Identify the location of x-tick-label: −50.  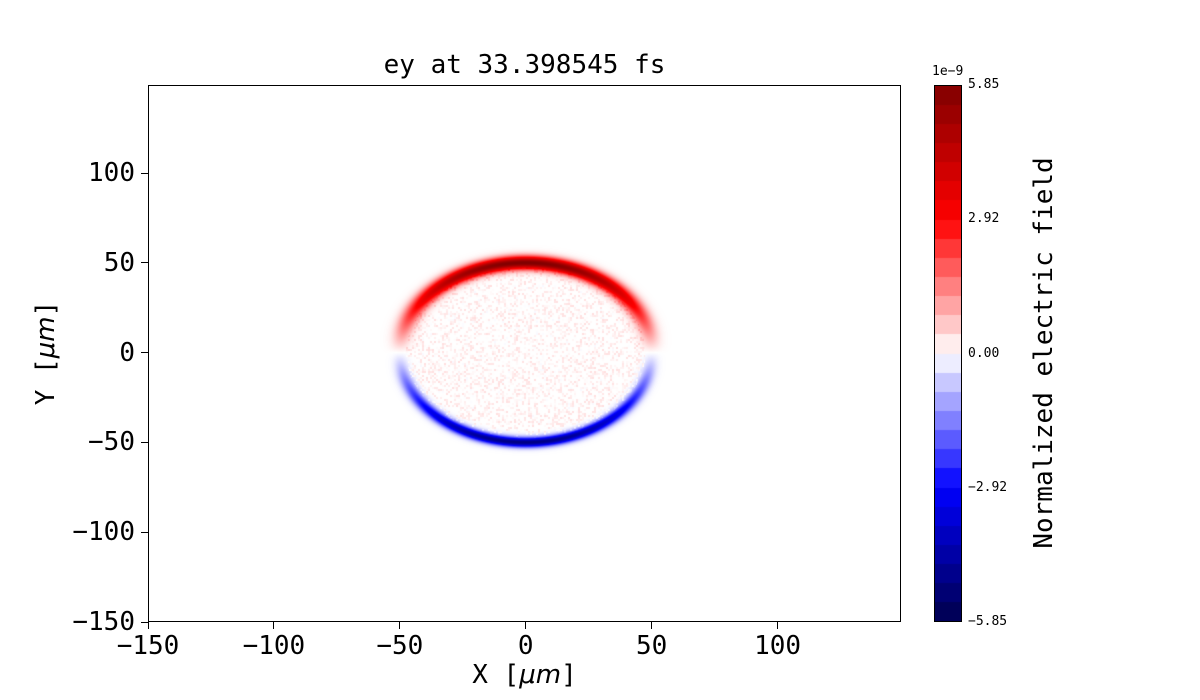
(400, 646).